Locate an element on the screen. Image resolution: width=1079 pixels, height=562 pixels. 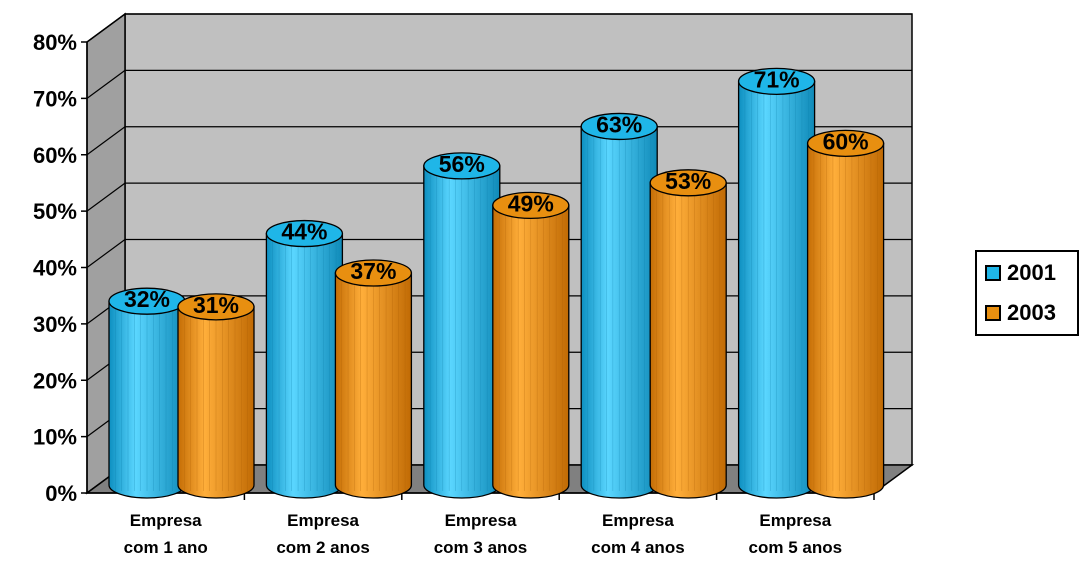
data-label-2003-4: 53% is located at coordinates (688, 181).